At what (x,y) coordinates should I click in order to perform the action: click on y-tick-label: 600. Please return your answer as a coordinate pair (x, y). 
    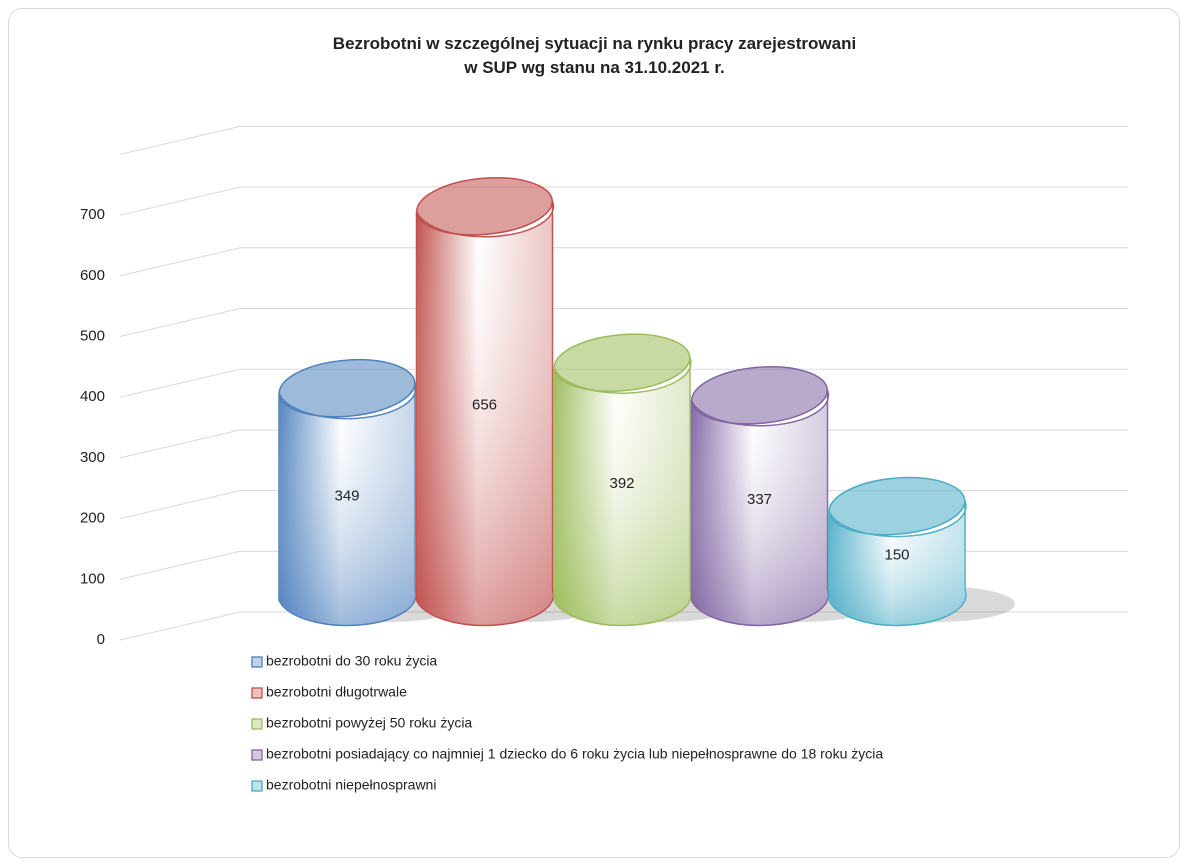
    Looking at the image, I should click on (92, 275).